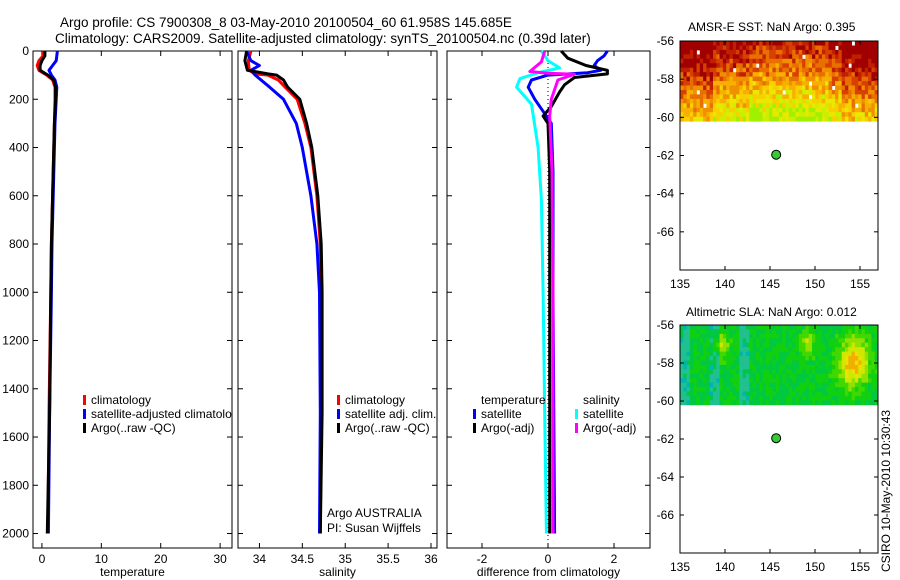  Describe the element at coordinates (666, 477) in the screenshot. I see `y-tick-label: -64` at that location.